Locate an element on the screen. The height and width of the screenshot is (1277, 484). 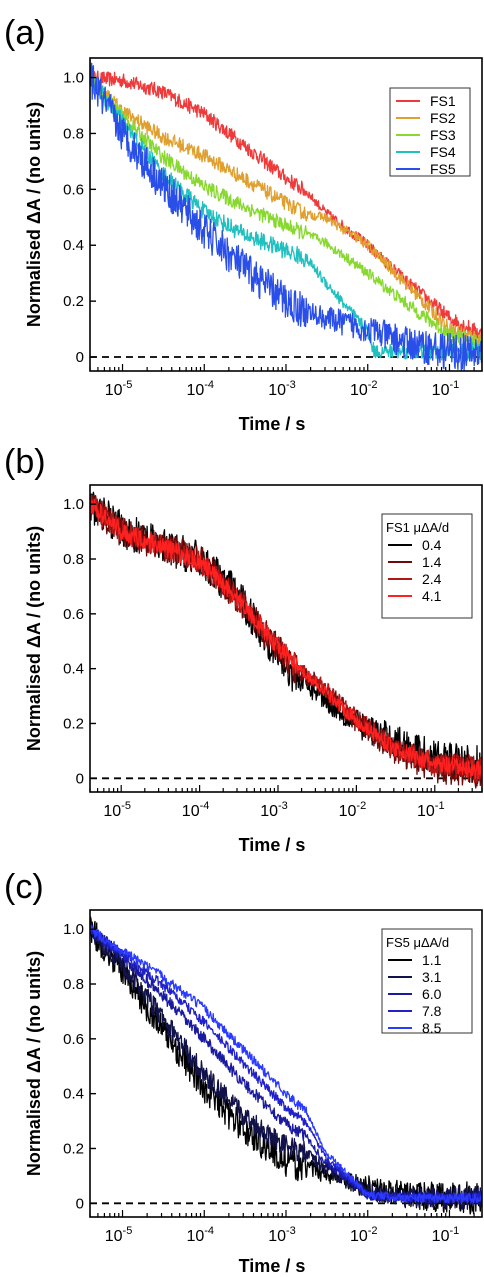
legend: FS1 μΔA/d 0.41.42.44.1 is located at coordinates (427, 566).